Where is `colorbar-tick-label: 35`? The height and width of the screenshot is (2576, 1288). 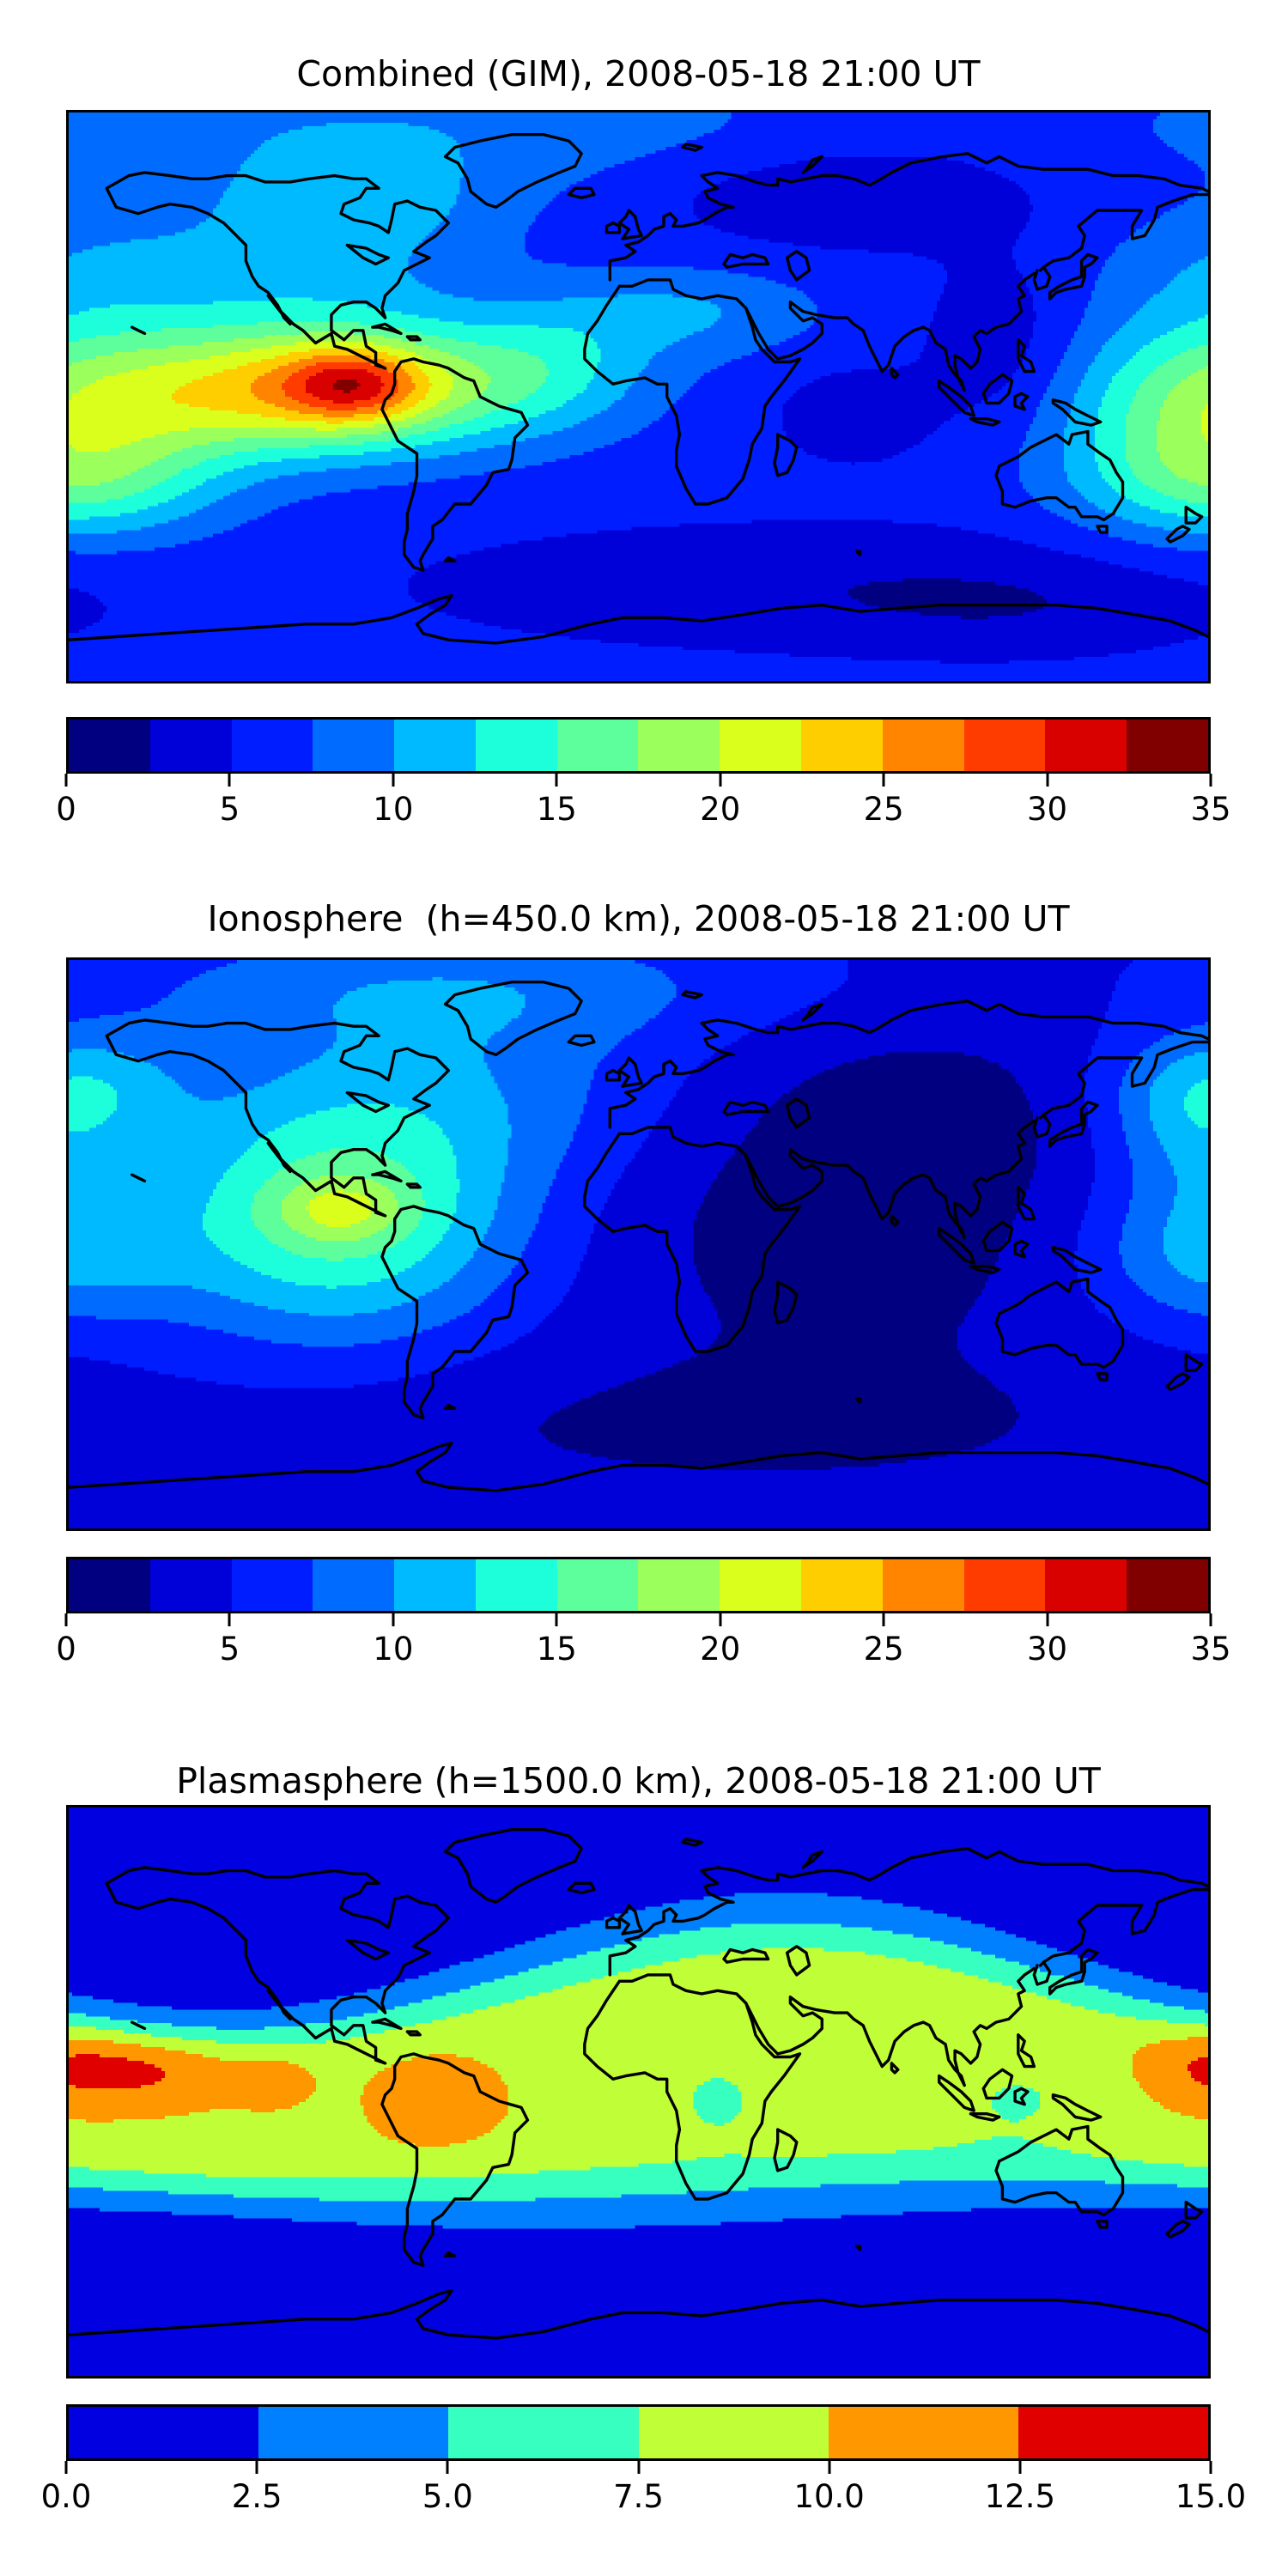
colorbar-tick-label: 35 is located at coordinates (1210, 1649).